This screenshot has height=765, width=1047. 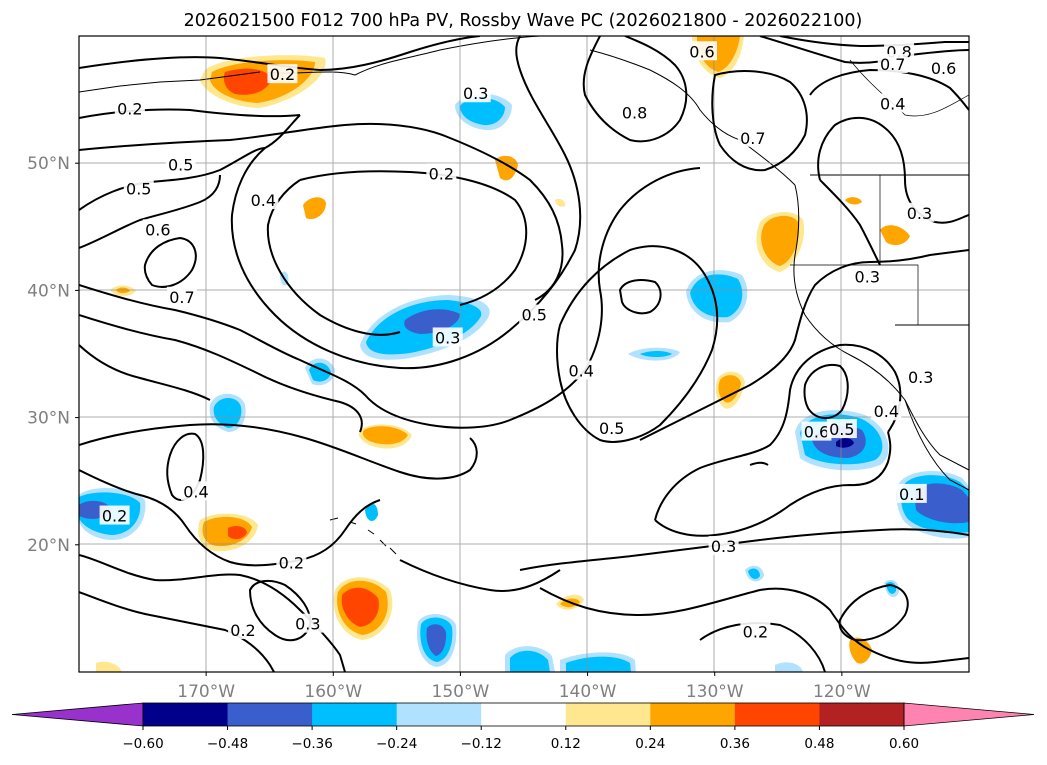 I want to click on west-coast, so click(x=881, y=327).